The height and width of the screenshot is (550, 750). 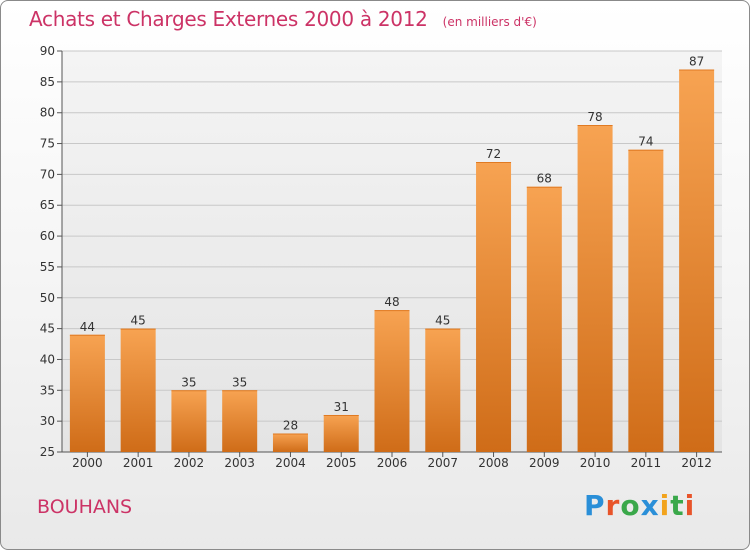 I want to click on x-tick-label-2009: 2009, so click(x=544, y=463).